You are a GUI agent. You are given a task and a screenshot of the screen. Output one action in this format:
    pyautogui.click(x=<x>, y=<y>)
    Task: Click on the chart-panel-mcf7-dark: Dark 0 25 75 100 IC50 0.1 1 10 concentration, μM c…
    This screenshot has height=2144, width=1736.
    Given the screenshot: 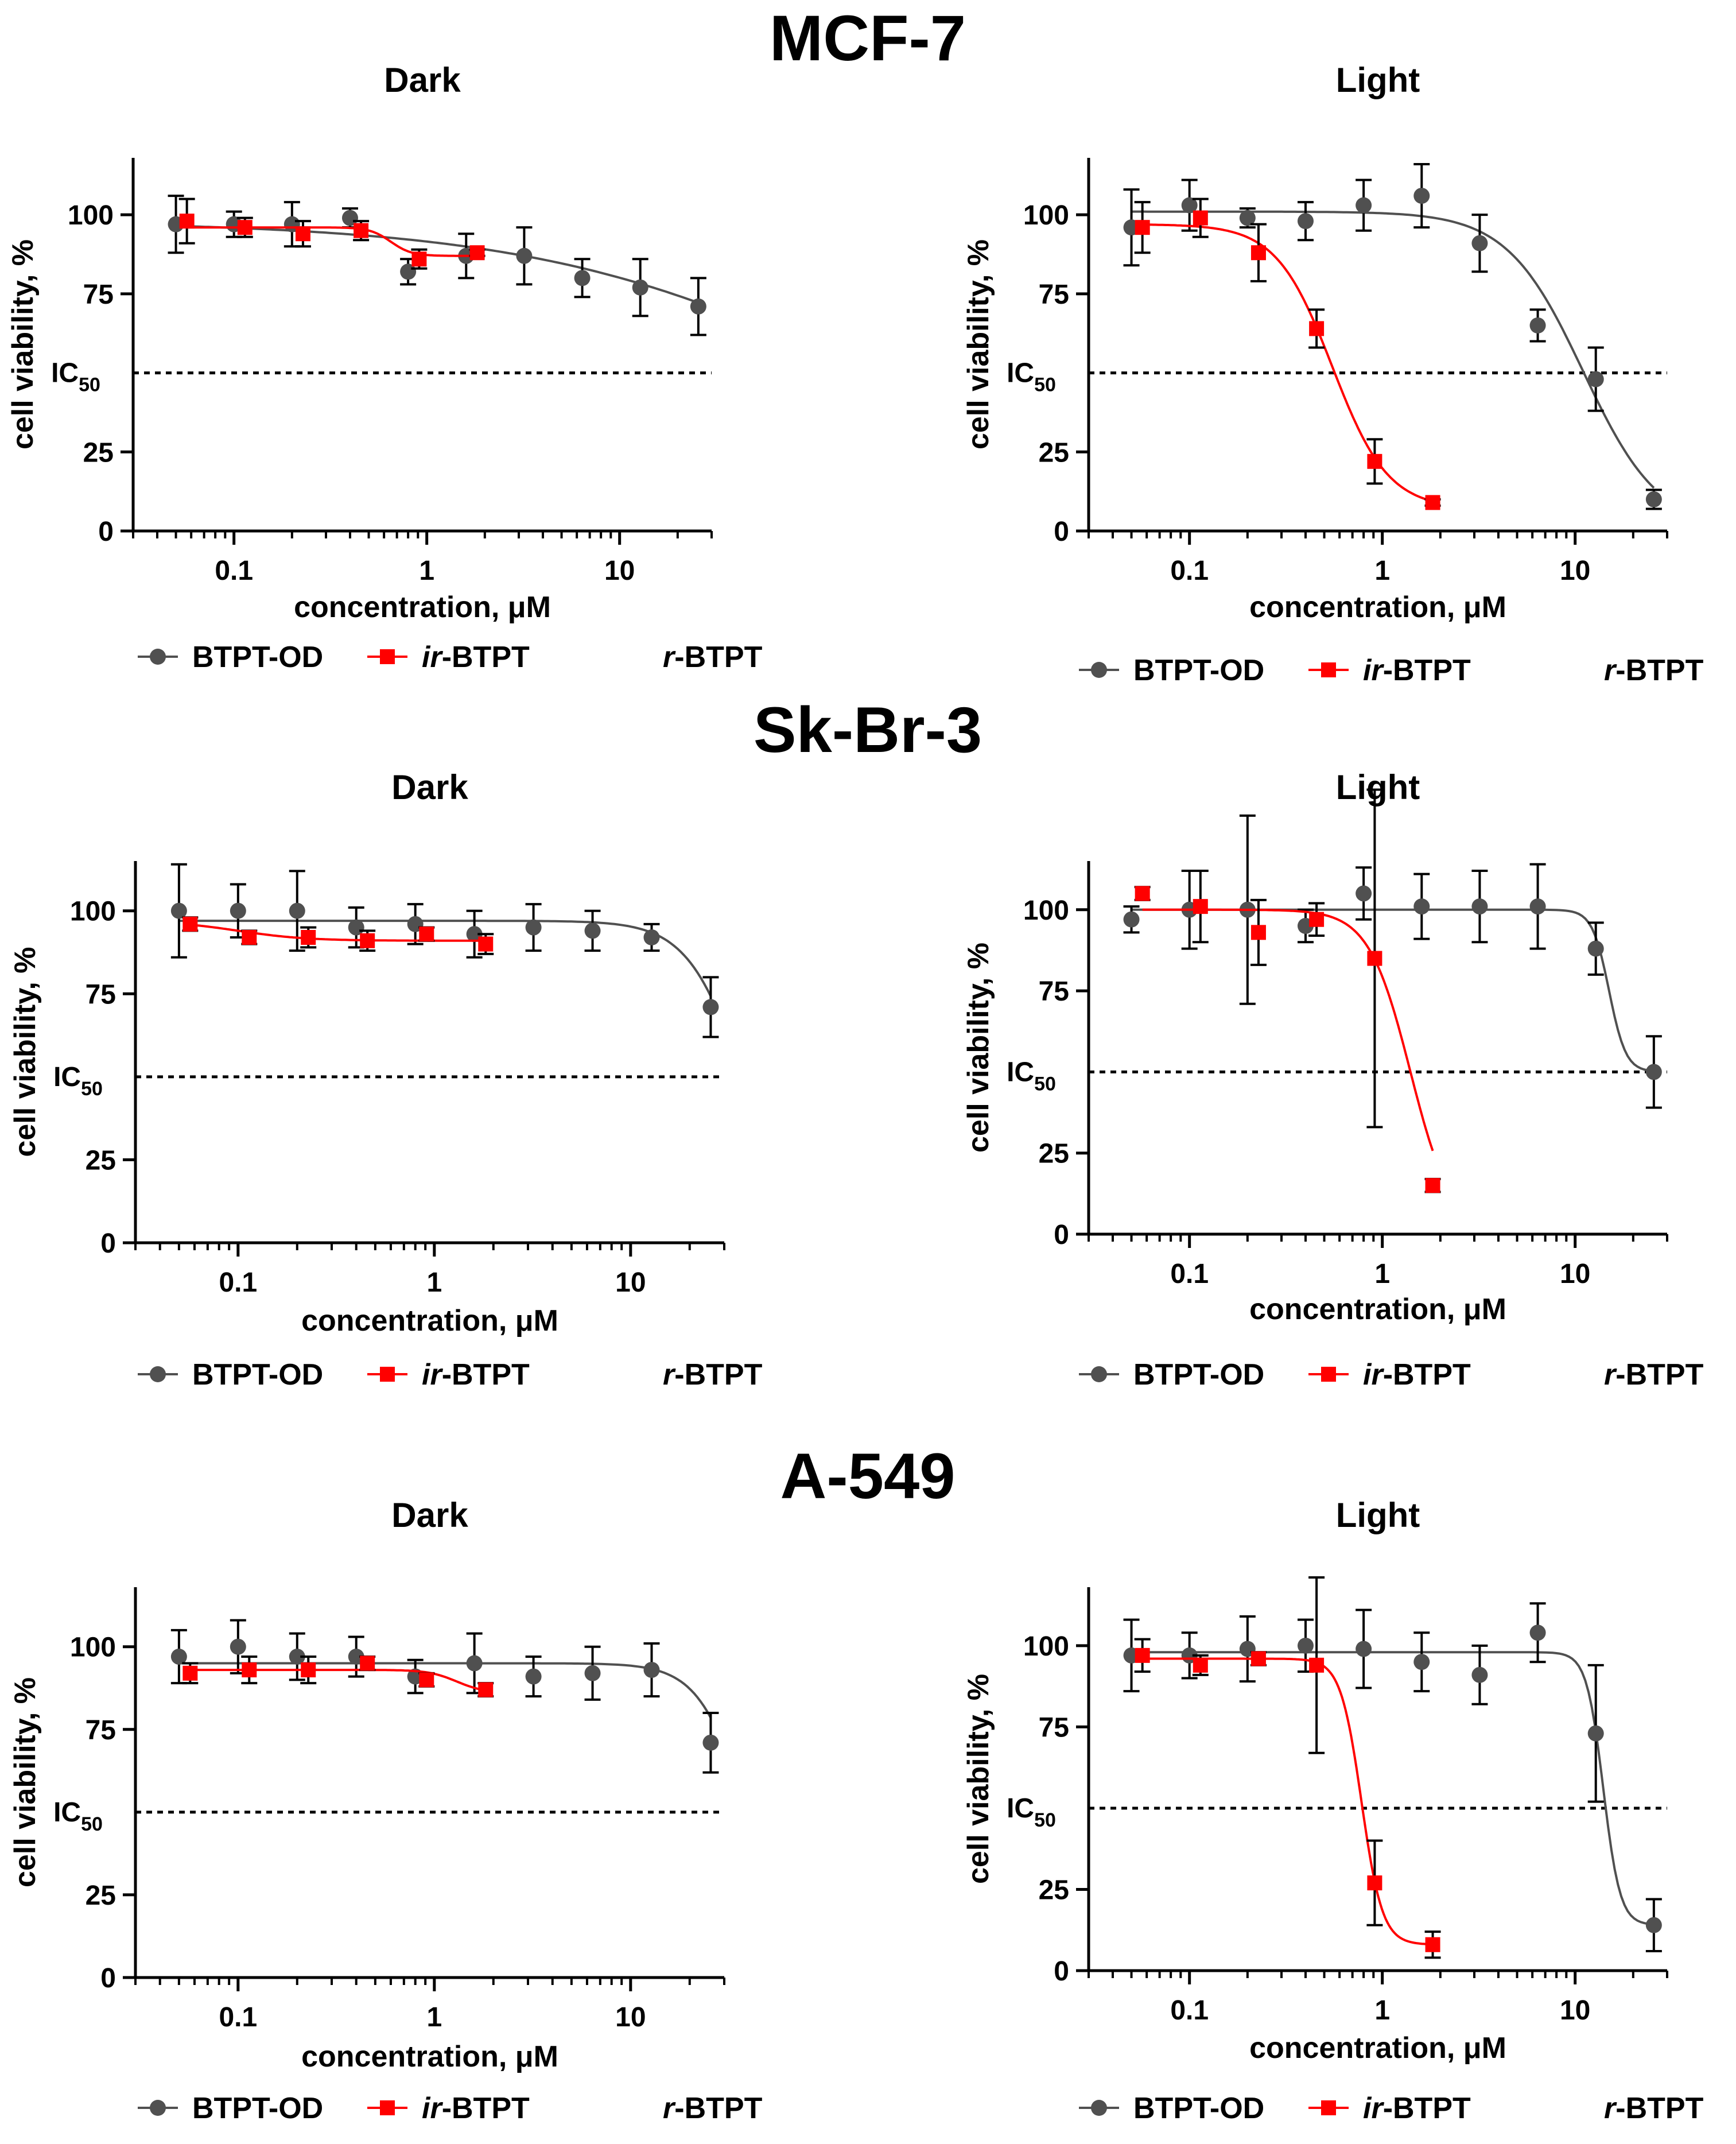 What is the action you would take?
    pyautogui.click(x=385, y=367)
    